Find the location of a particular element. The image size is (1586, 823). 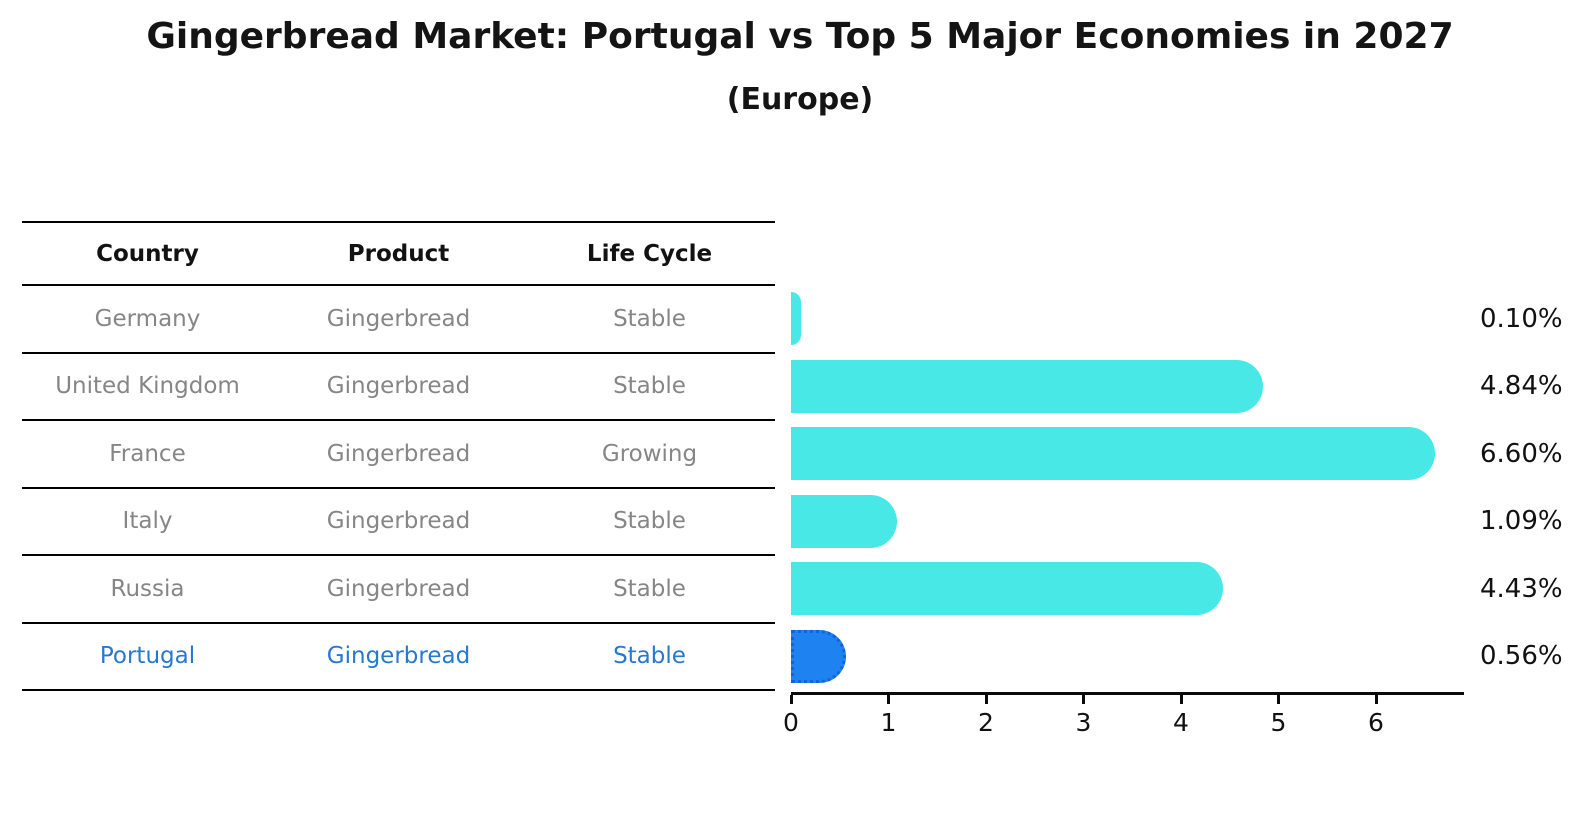

table-cell-country: United Kingdom is located at coordinates (147, 386).